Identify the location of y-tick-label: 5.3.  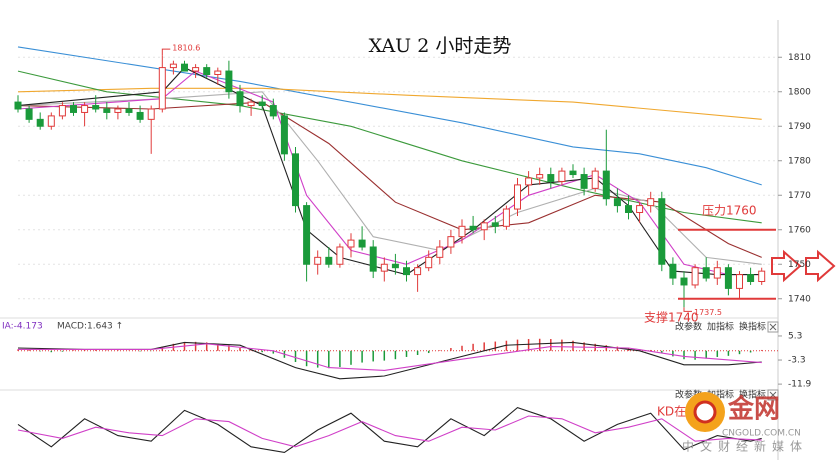
(795, 336).